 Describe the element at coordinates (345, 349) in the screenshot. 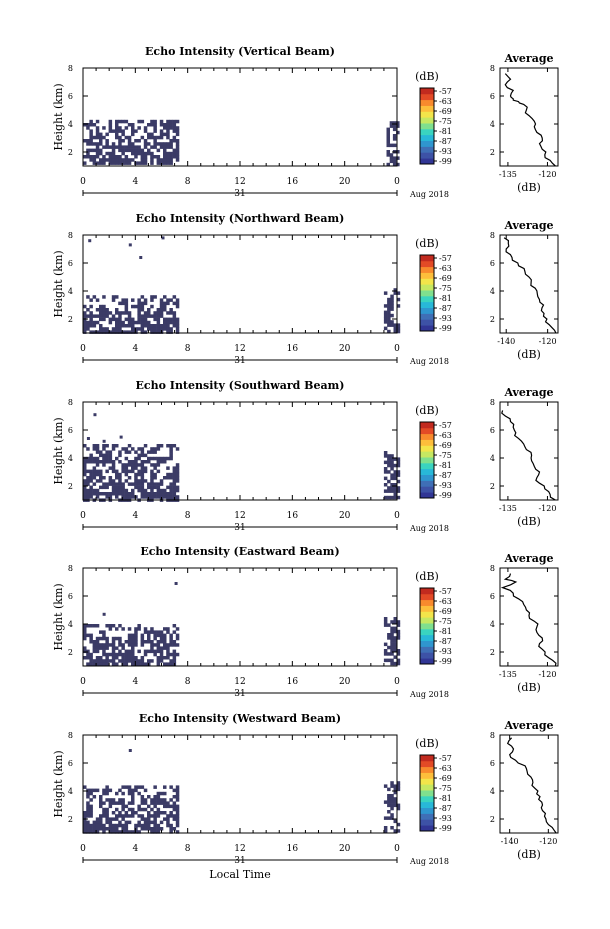

I see `x-tick-label: 20` at that location.